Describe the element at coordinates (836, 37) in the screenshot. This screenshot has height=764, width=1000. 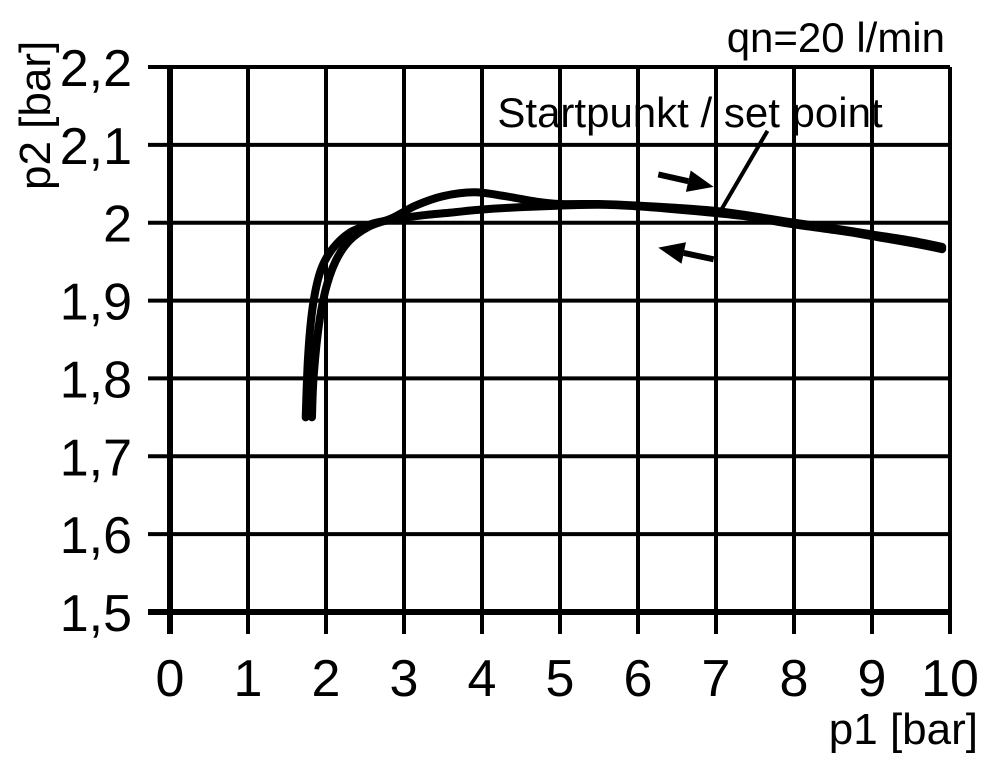
I see `chart-title: qn=20 l/min` at that location.